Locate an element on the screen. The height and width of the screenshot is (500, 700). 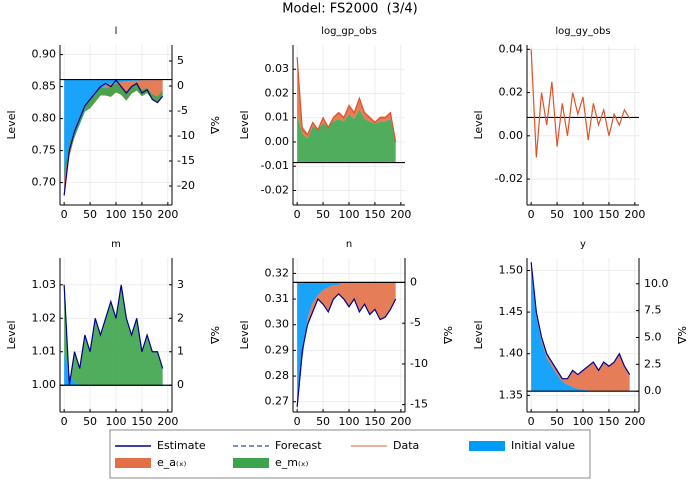
y2-tick-label: 2 is located at coordinates (180, 317).